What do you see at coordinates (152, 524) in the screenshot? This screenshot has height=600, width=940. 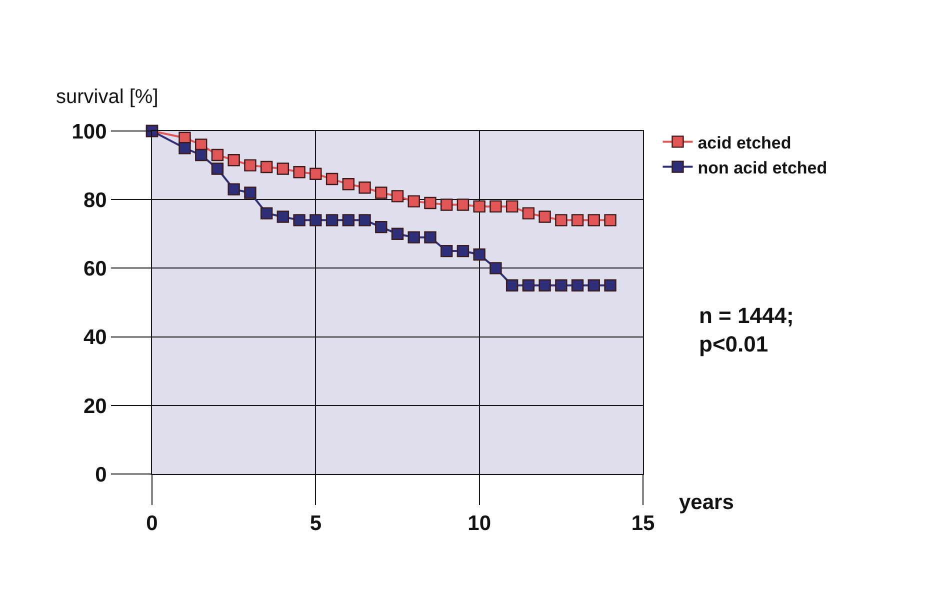 I see `x-tick-label: 0` at bounding box center [152, 524].